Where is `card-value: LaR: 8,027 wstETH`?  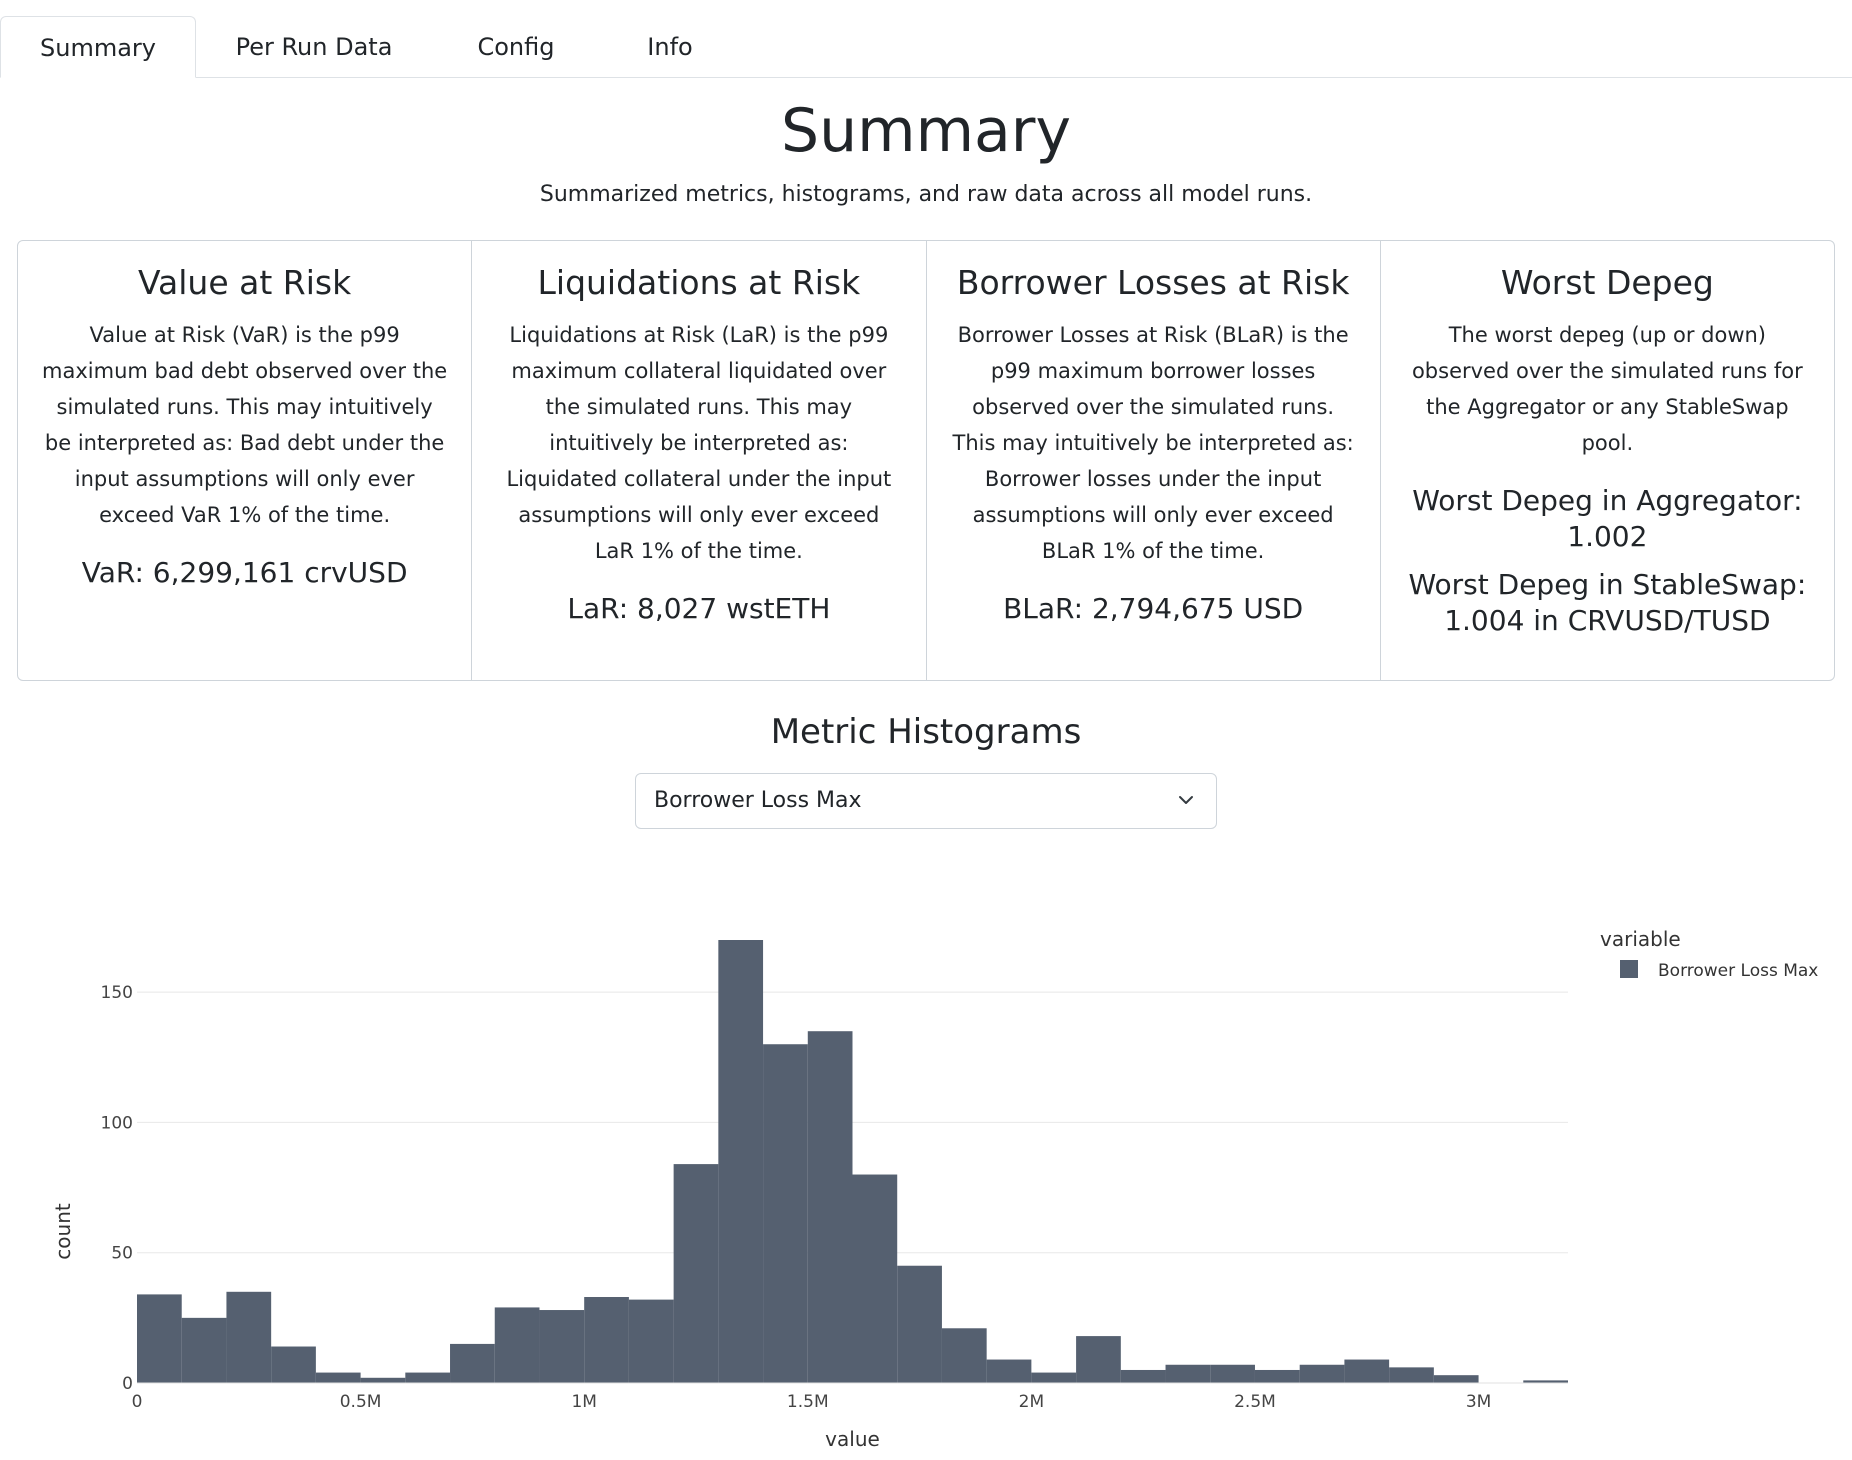
card-value: LaR: 8,027 wstETH is located at coordinates (699, 608).